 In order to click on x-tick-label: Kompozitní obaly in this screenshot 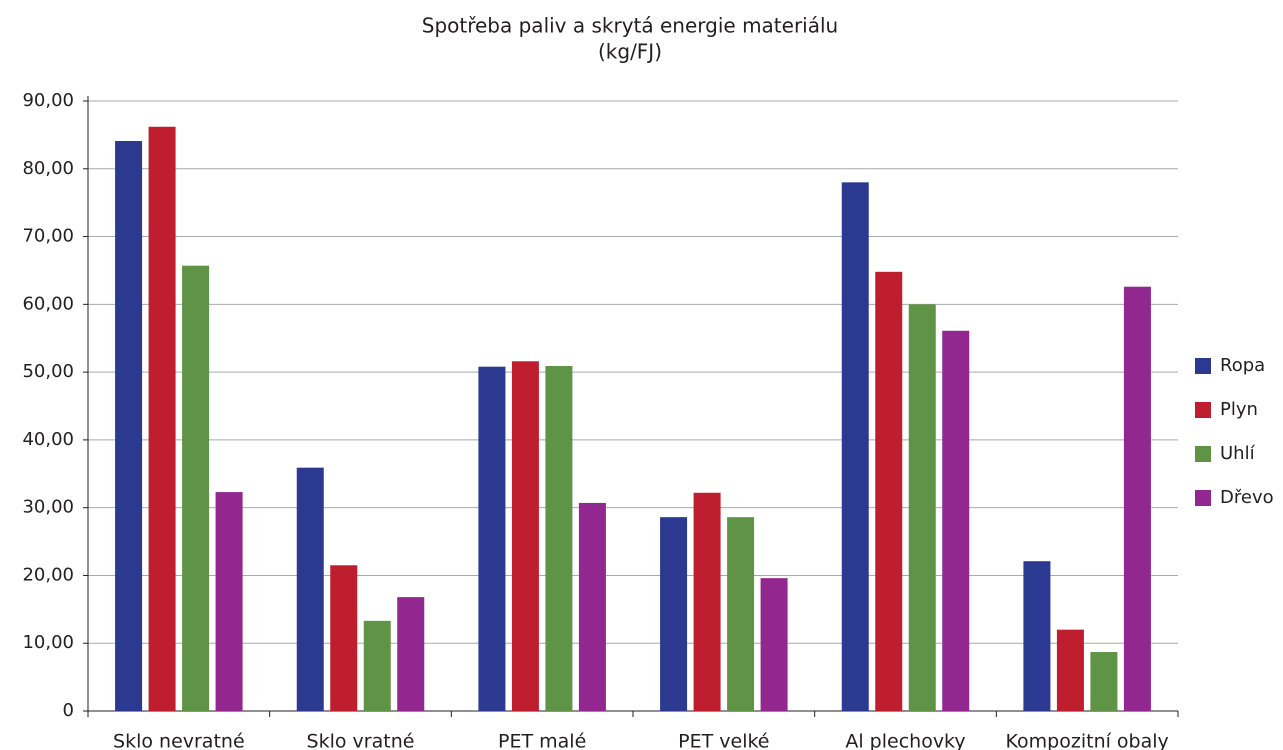, I will do `click(1087, 740)`.